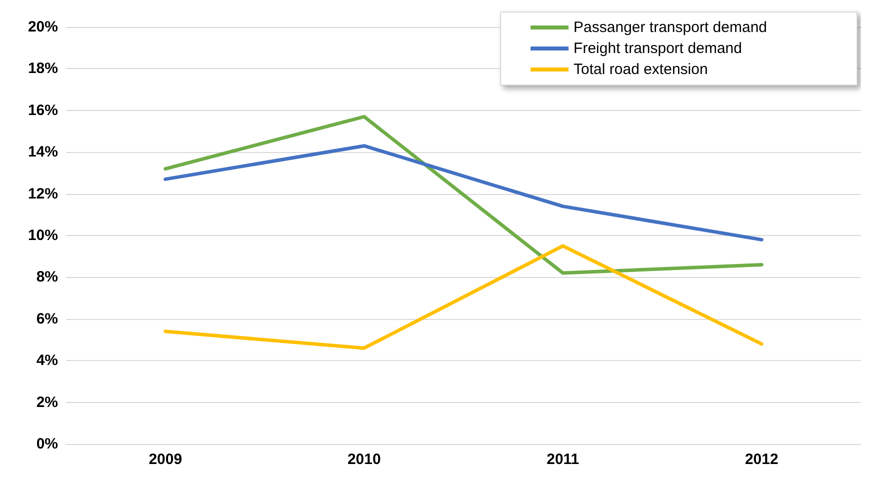  What do you see at coordinates (43, 110) in the screenshot?
I see `y-tick-label: 16%` at bounding box center [43, 110].